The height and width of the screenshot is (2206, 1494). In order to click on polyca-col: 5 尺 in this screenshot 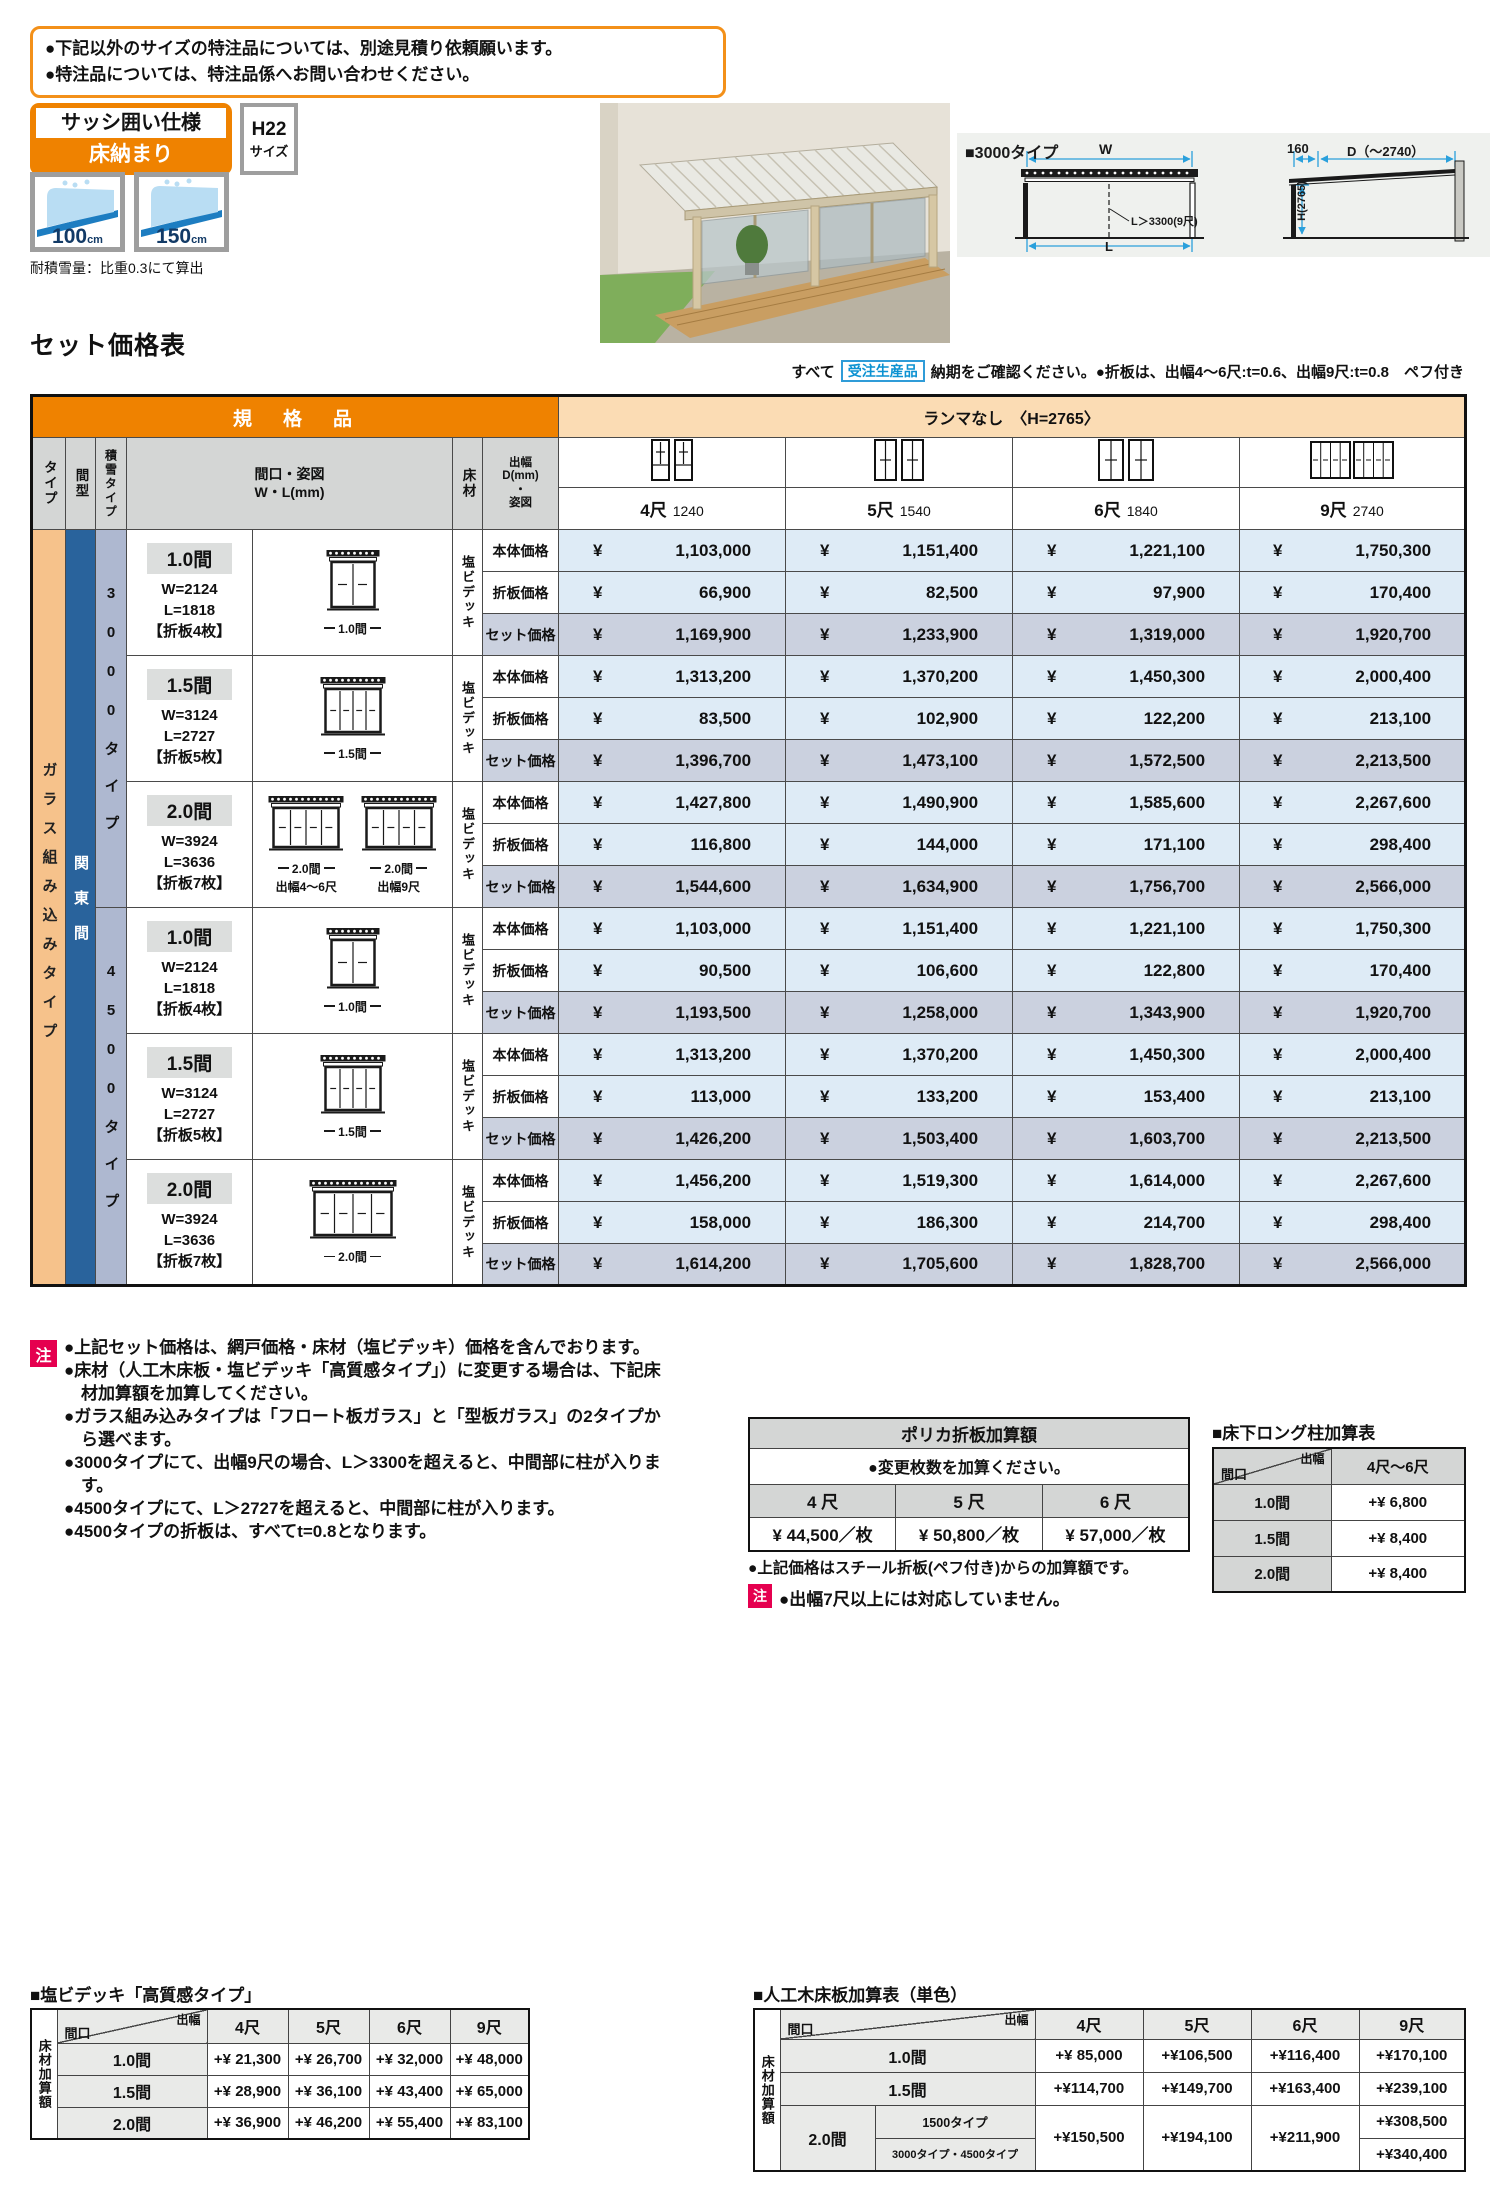, I will do `click(969, 1500)`.